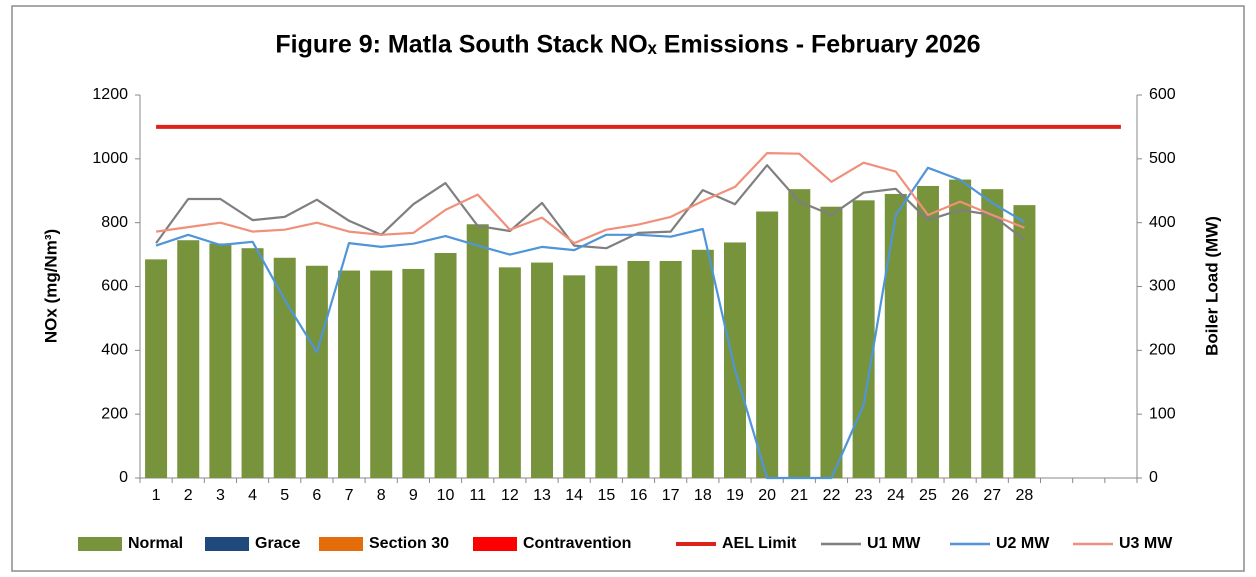  I want to click on x-tick-label: 27, so click(992, 495).